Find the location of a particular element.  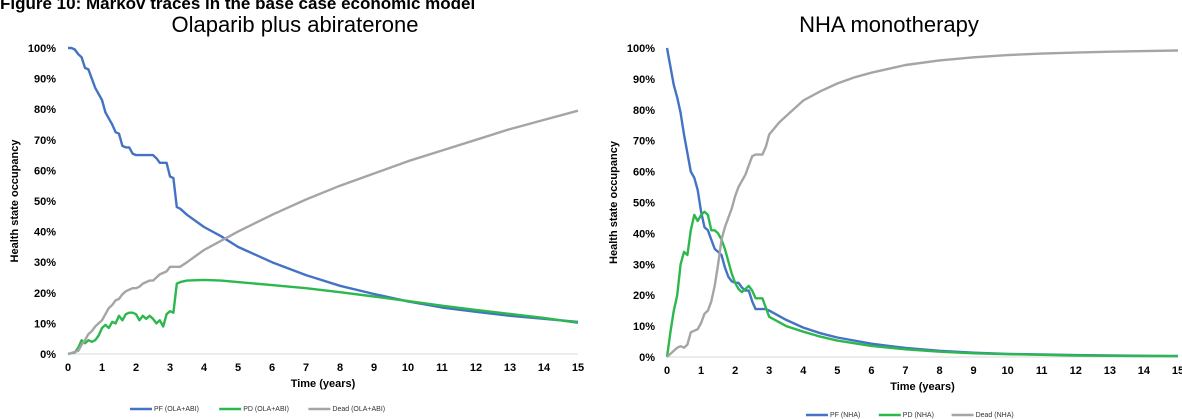

series-line-pd-ola-abi is located at coordinates (323, 317).